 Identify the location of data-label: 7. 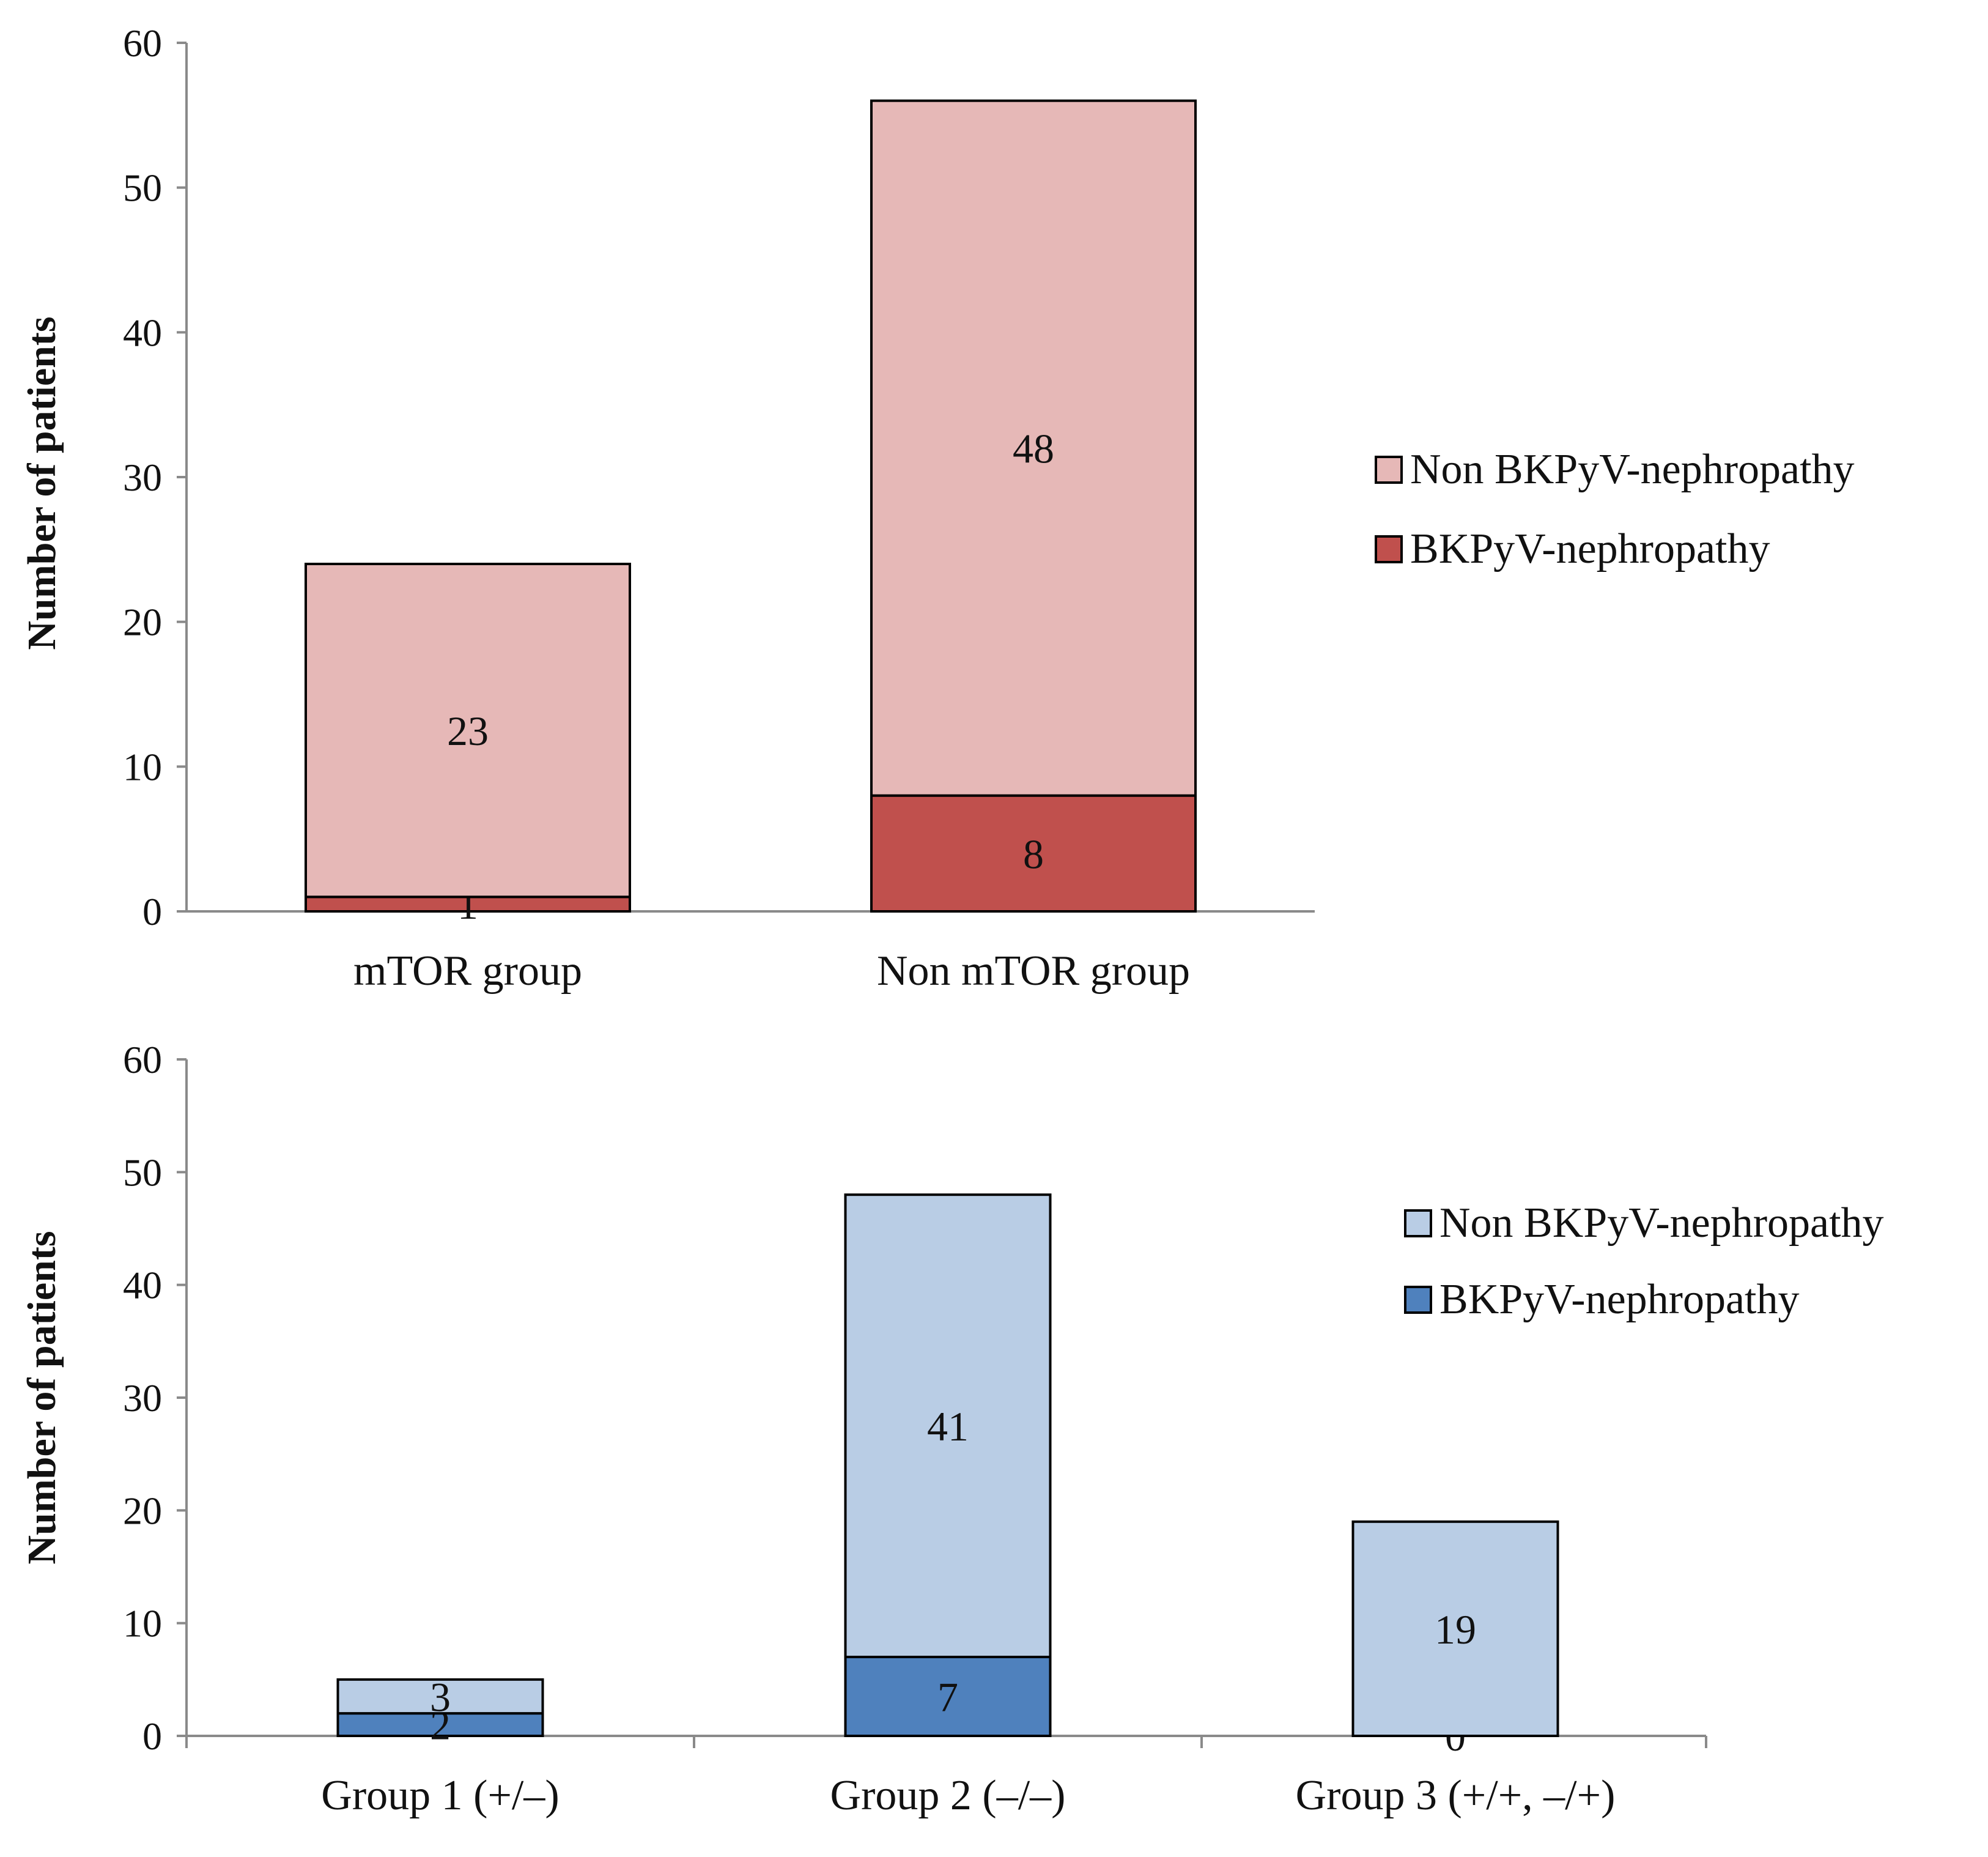
(948, 1697).